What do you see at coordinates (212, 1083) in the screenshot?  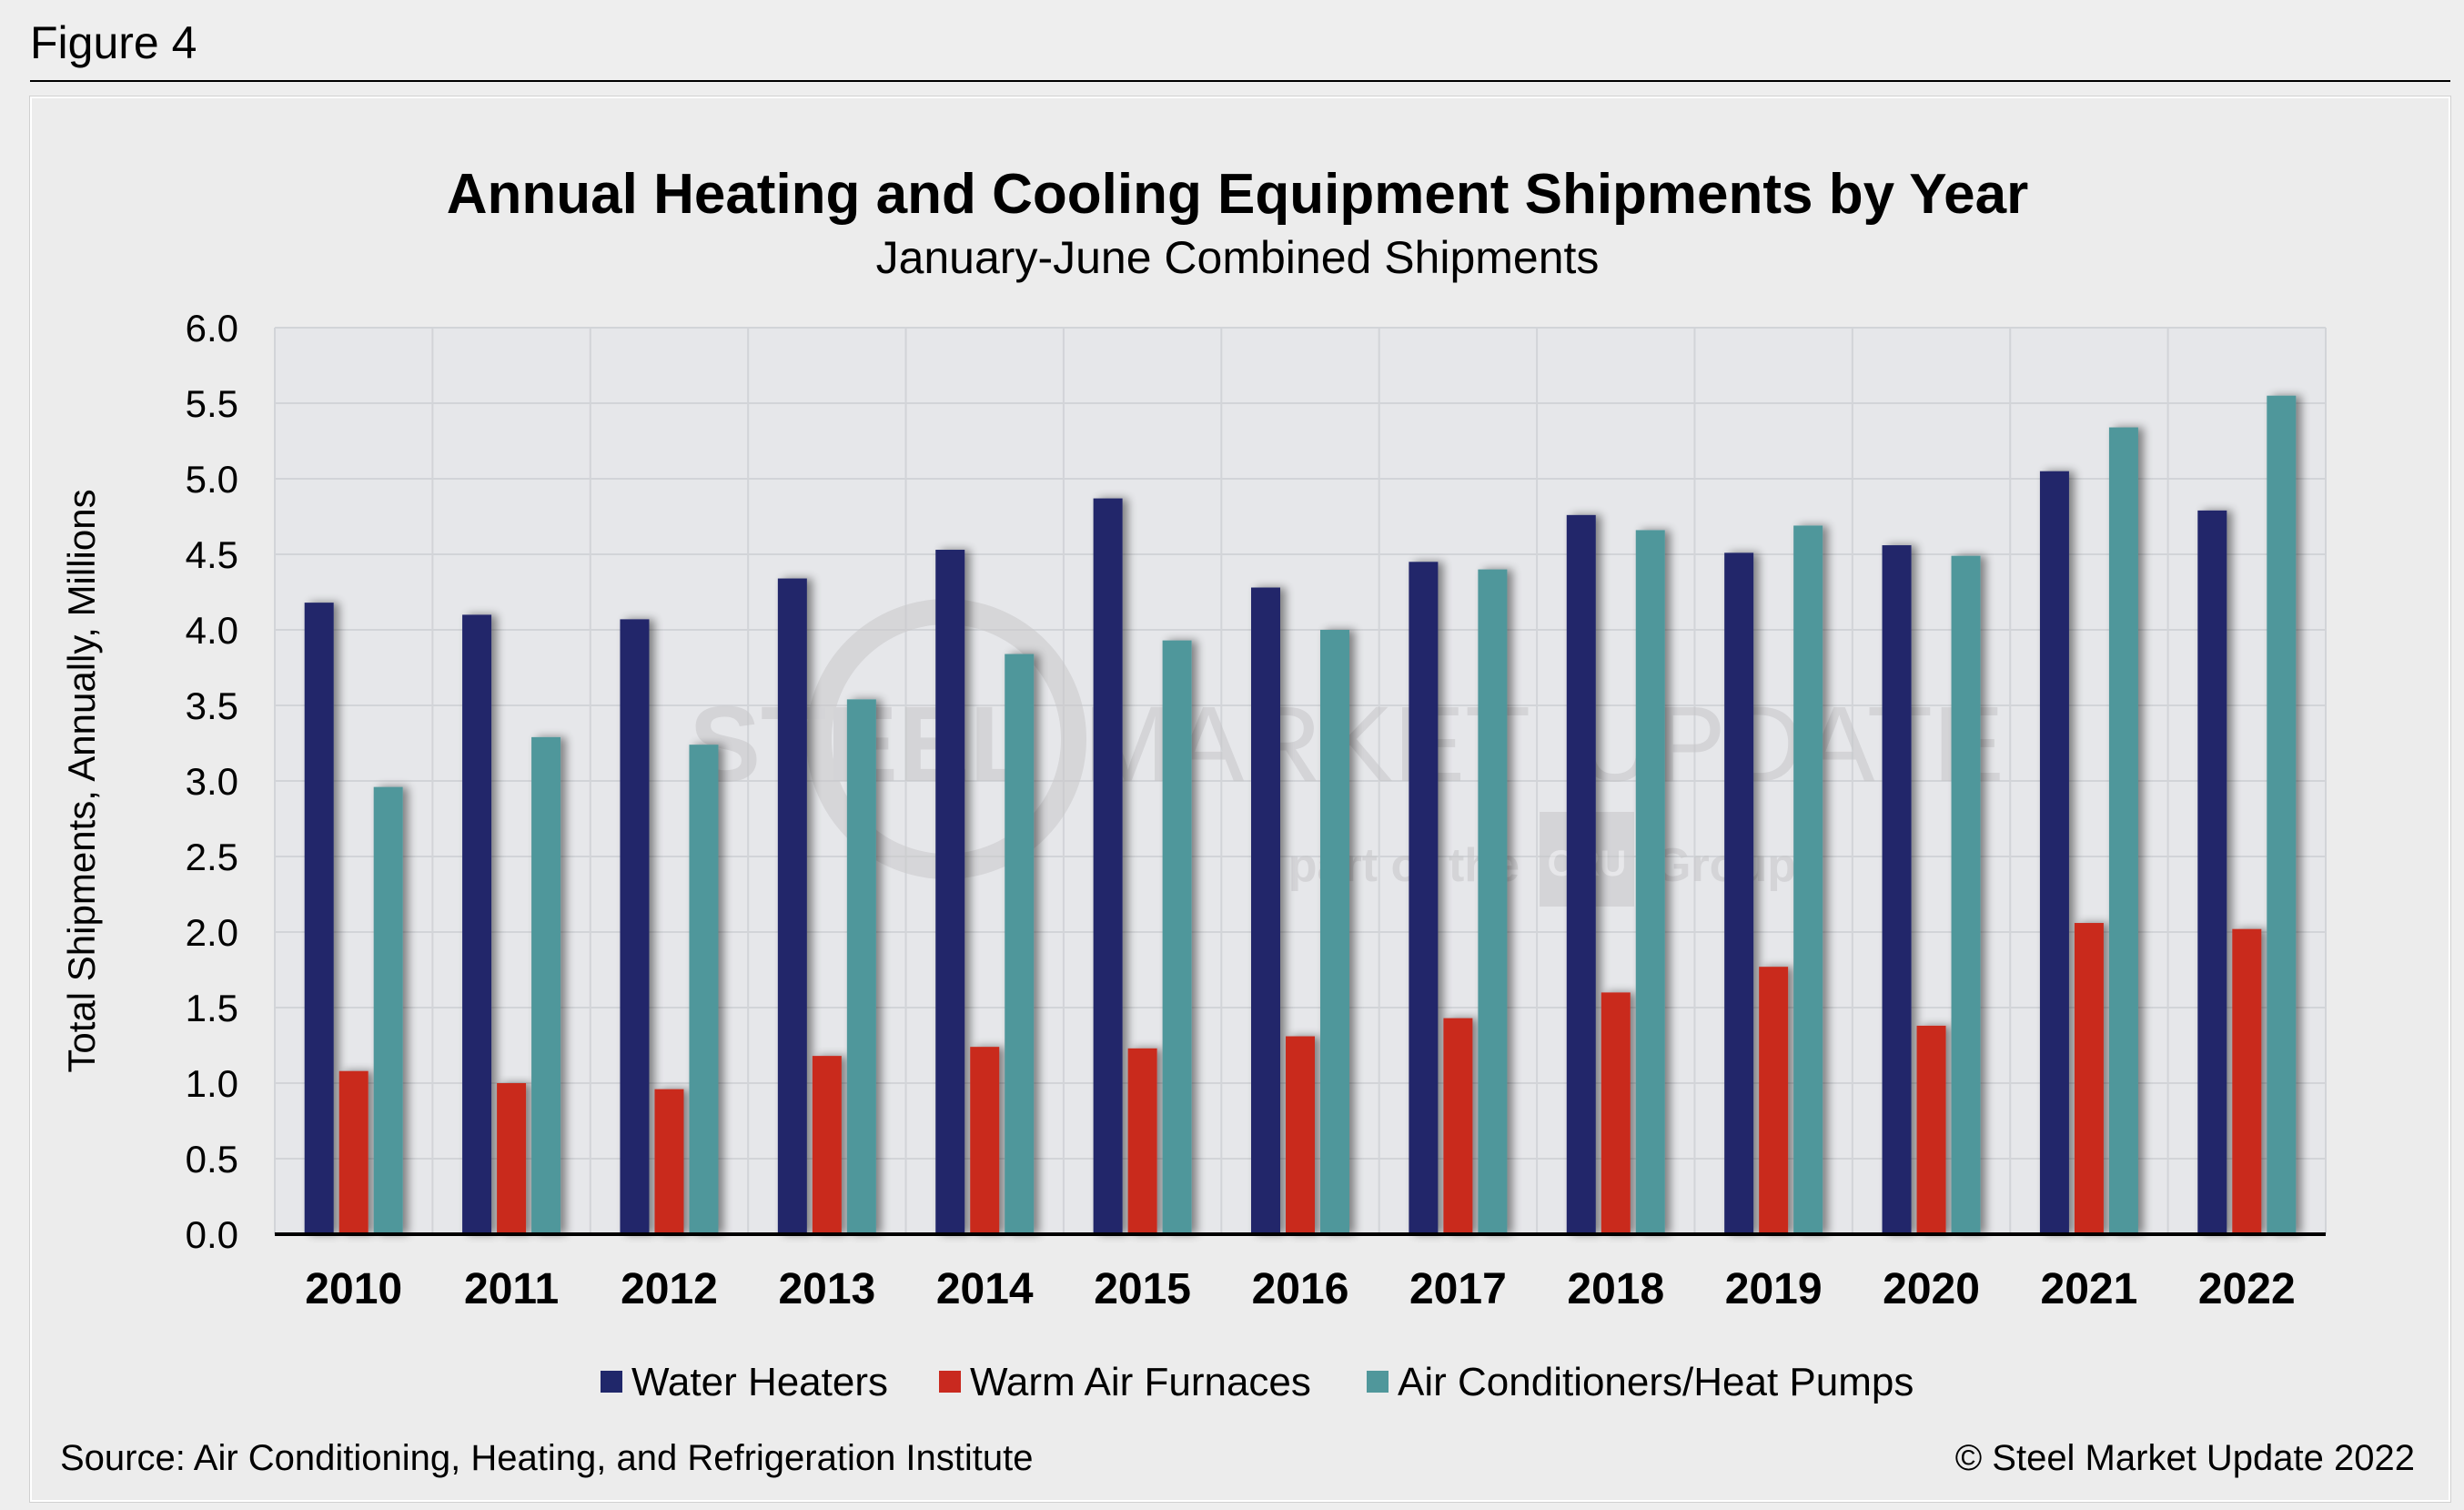 I see `y-tick-label: 1.0` at bounding box center [212, 1083].